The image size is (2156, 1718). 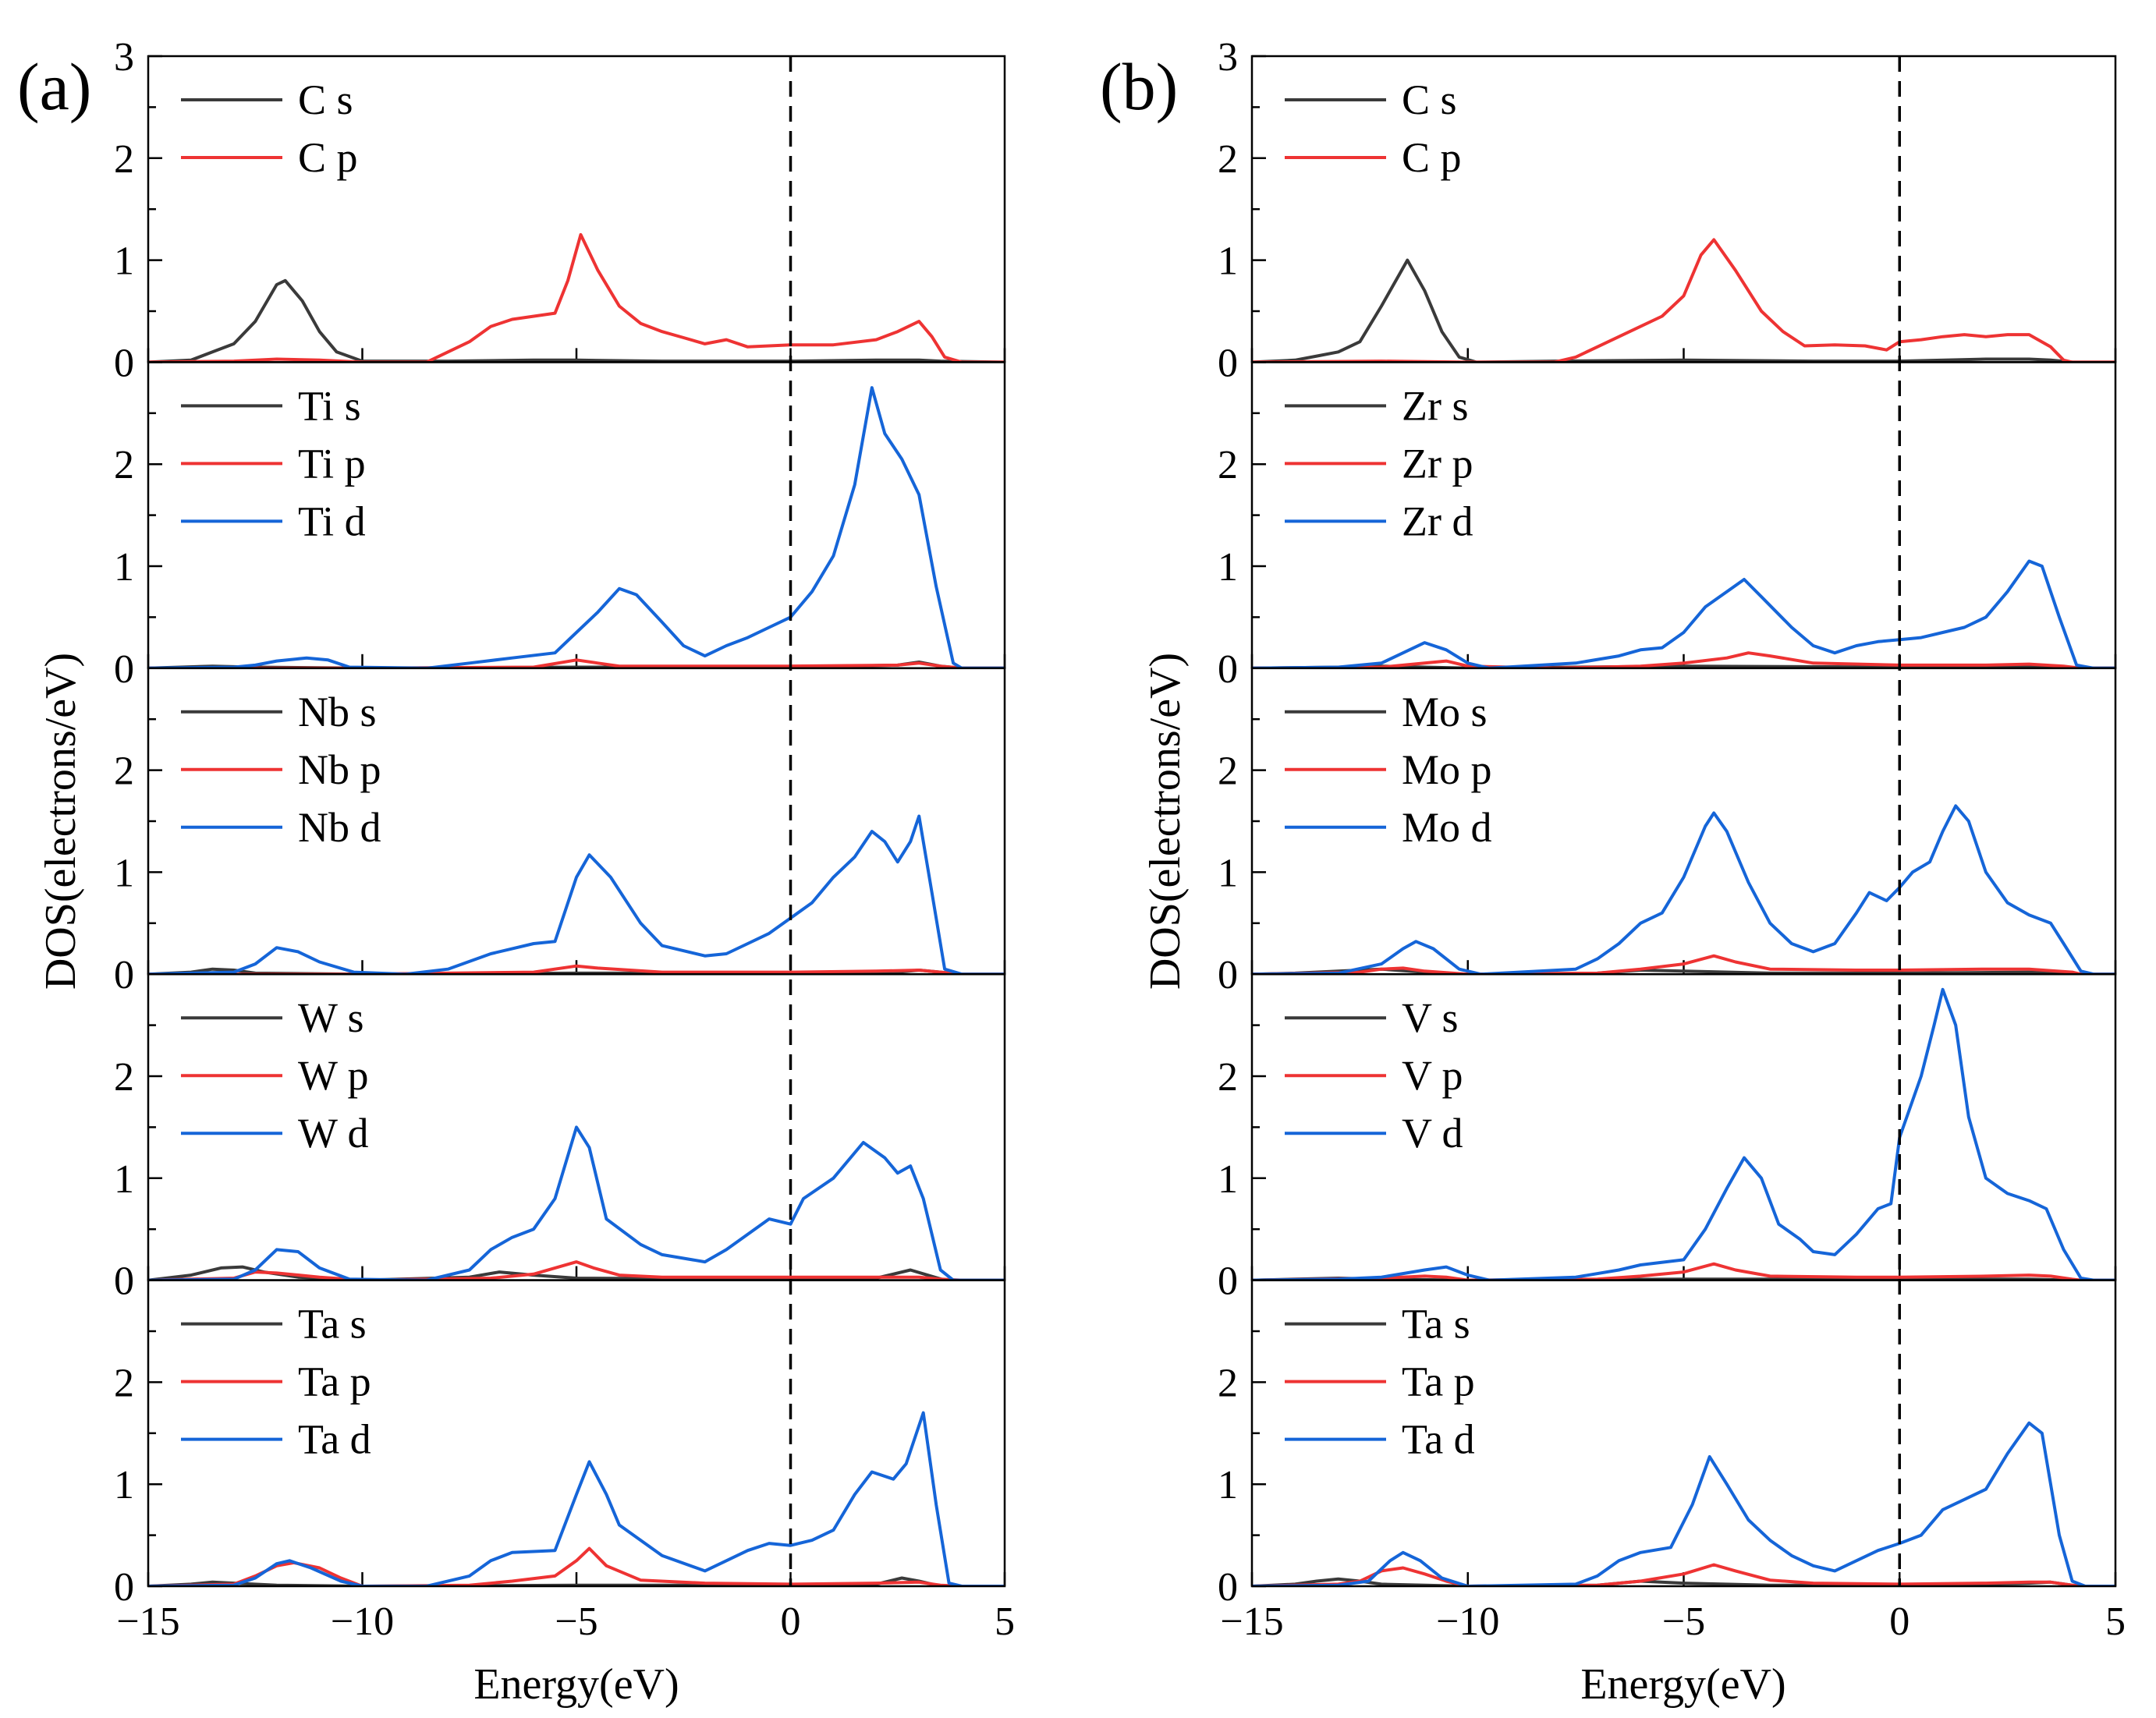 I want to click on legend-entry: W s, so click(x=331, y=1017).